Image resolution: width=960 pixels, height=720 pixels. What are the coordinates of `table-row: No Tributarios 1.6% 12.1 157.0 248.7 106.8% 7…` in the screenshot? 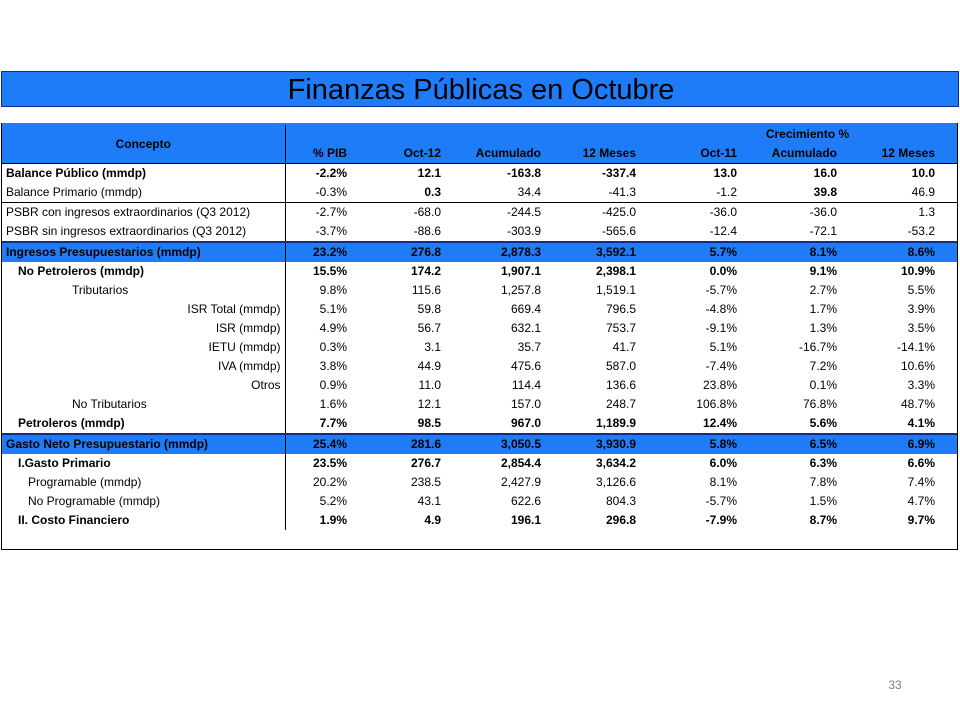 It's located at (479, 404).